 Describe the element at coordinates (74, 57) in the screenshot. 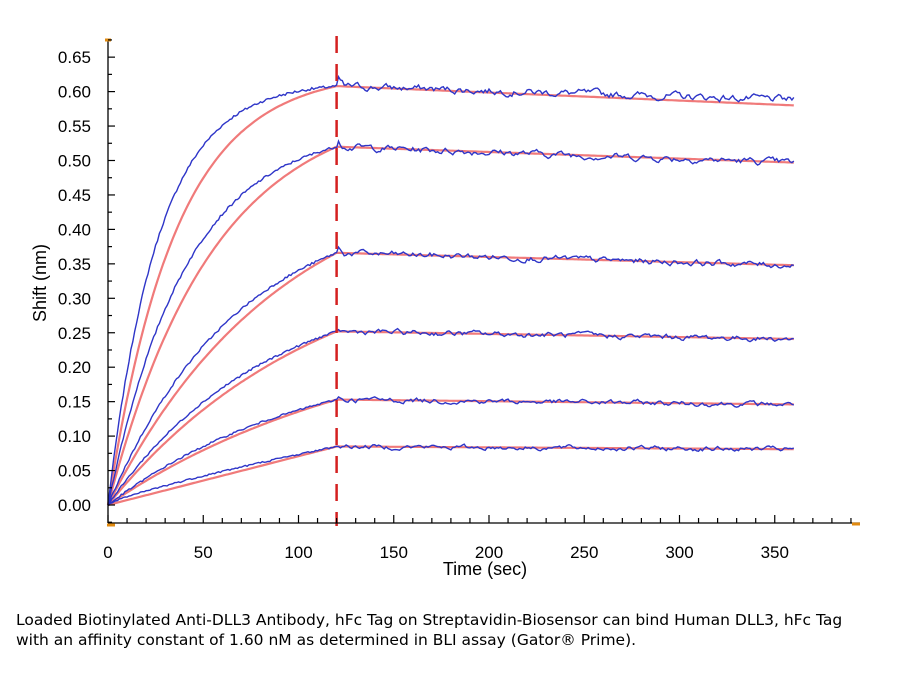

I see `y-tick-label: 0.65` at that location.